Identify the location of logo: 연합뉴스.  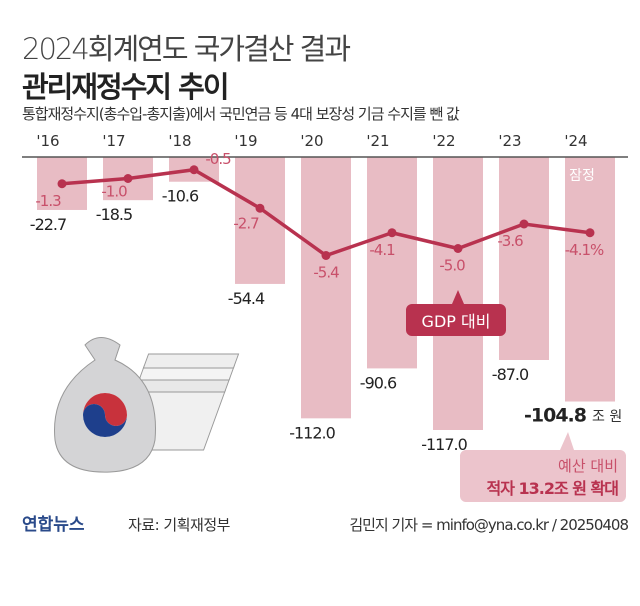
(53, 525).